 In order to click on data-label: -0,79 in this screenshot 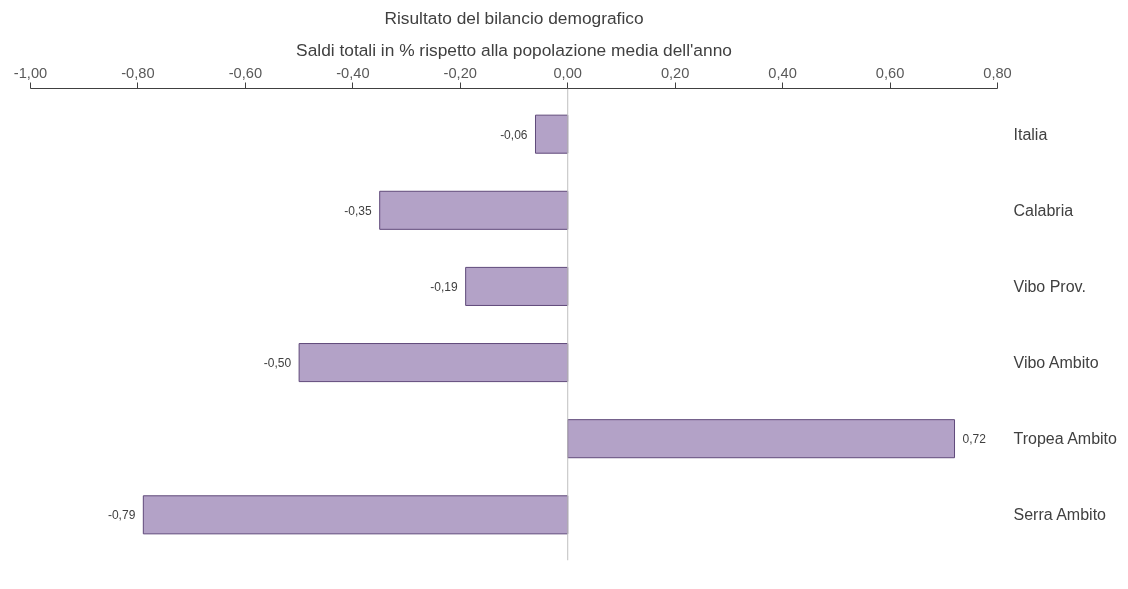, I will do `click(121, 515)`.